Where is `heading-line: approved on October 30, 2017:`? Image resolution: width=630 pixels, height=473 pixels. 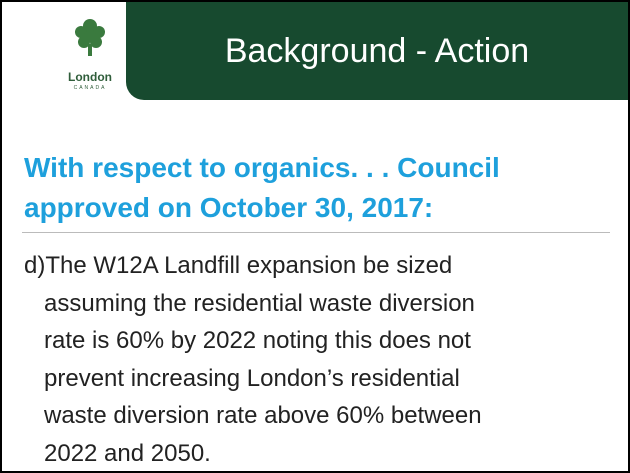 heading-line: approved on October 30, 2017: is located at coordinates (229, 207).